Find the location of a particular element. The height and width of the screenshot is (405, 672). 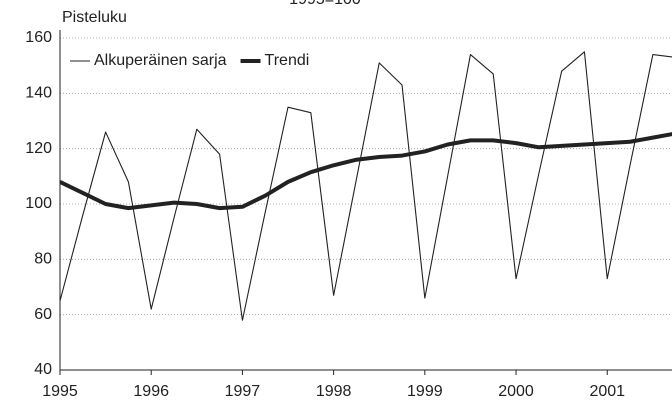

y-tick-label: 40 is located at coordinates (43, 369).